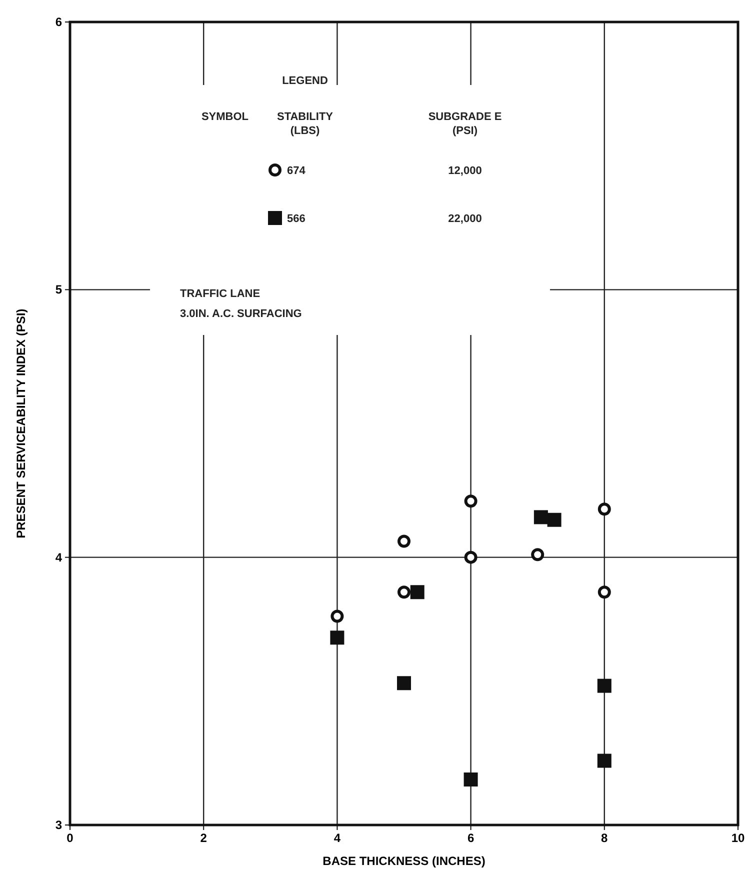  I want to click on annotation: 12,000, so click(465, 171).